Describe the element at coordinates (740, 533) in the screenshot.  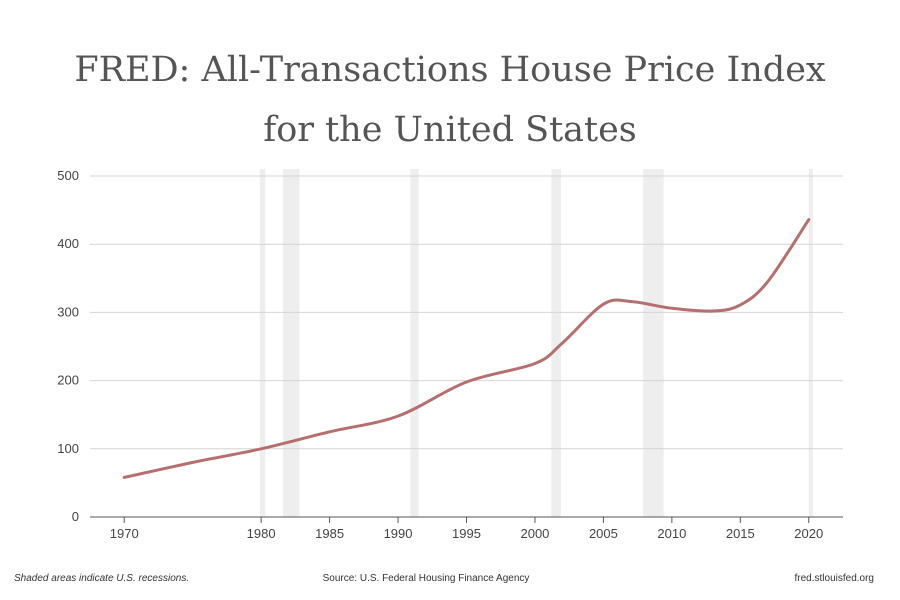
I see `x-tick-label-2015: 2015` at that location.